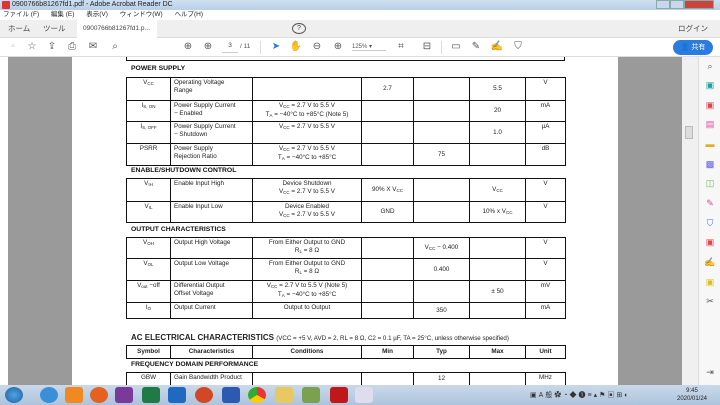  What do you see at coordinates (158, 68) in the screenshot?
I see `section-title: POWER SUPPLY` at bounding box center [158, 68].